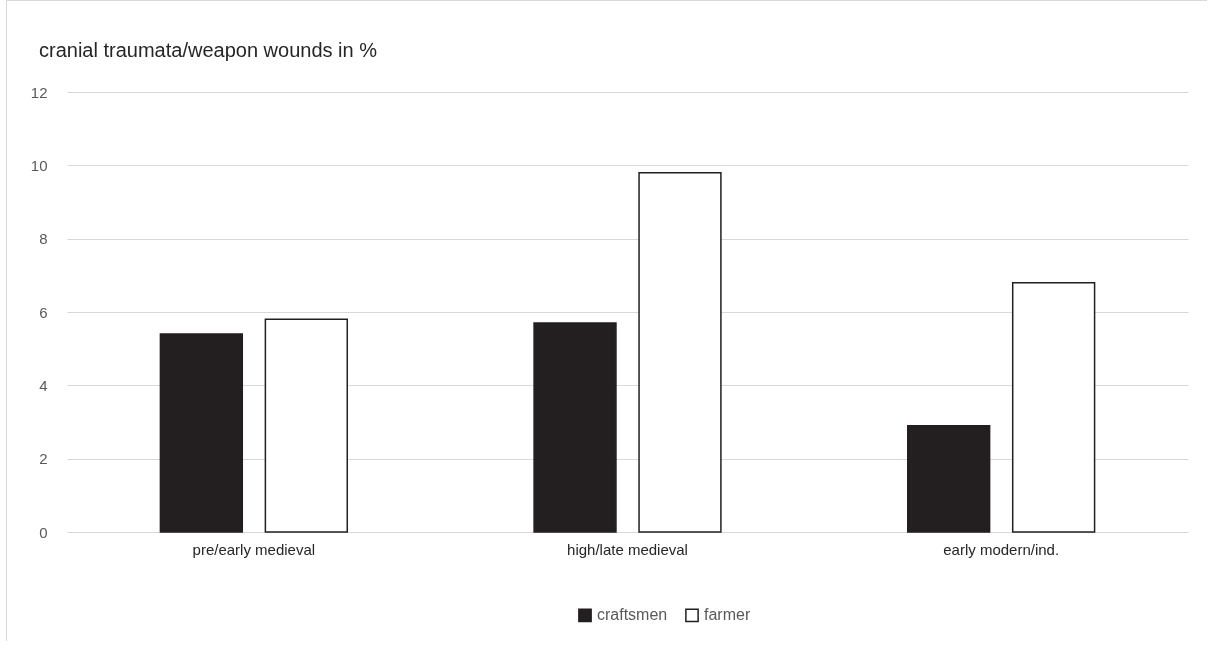 Image resolution: width=1212 pixels, height=646 pixels. I want to click on y-tick-label: 6, so click(43, 312).